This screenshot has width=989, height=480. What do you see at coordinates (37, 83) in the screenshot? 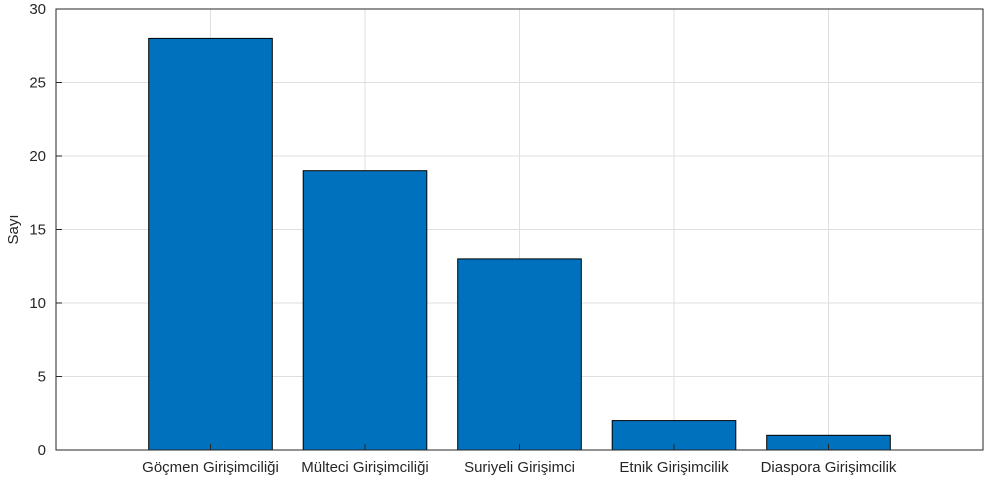
I see `y-tick-label: 25` at bounding box center [37, 83].